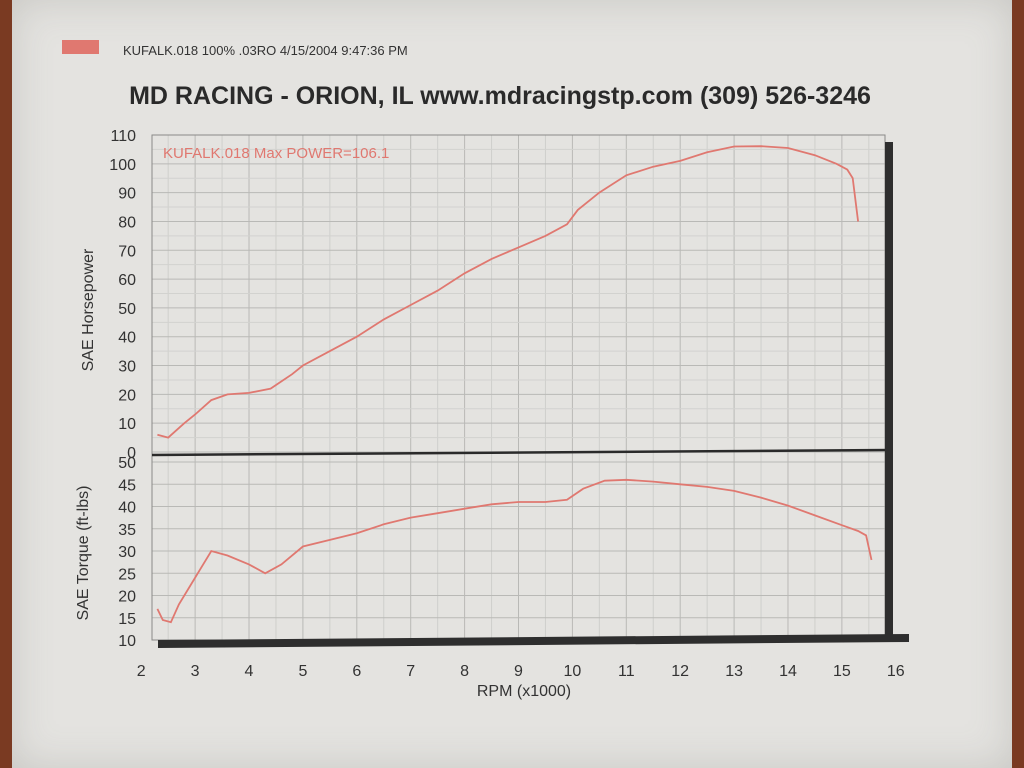 This screenshot has width=1024, height=768. Describe the element at coordinates (572, 671) in the screenshot. I see `rpm-tick-label: 10` at that location.